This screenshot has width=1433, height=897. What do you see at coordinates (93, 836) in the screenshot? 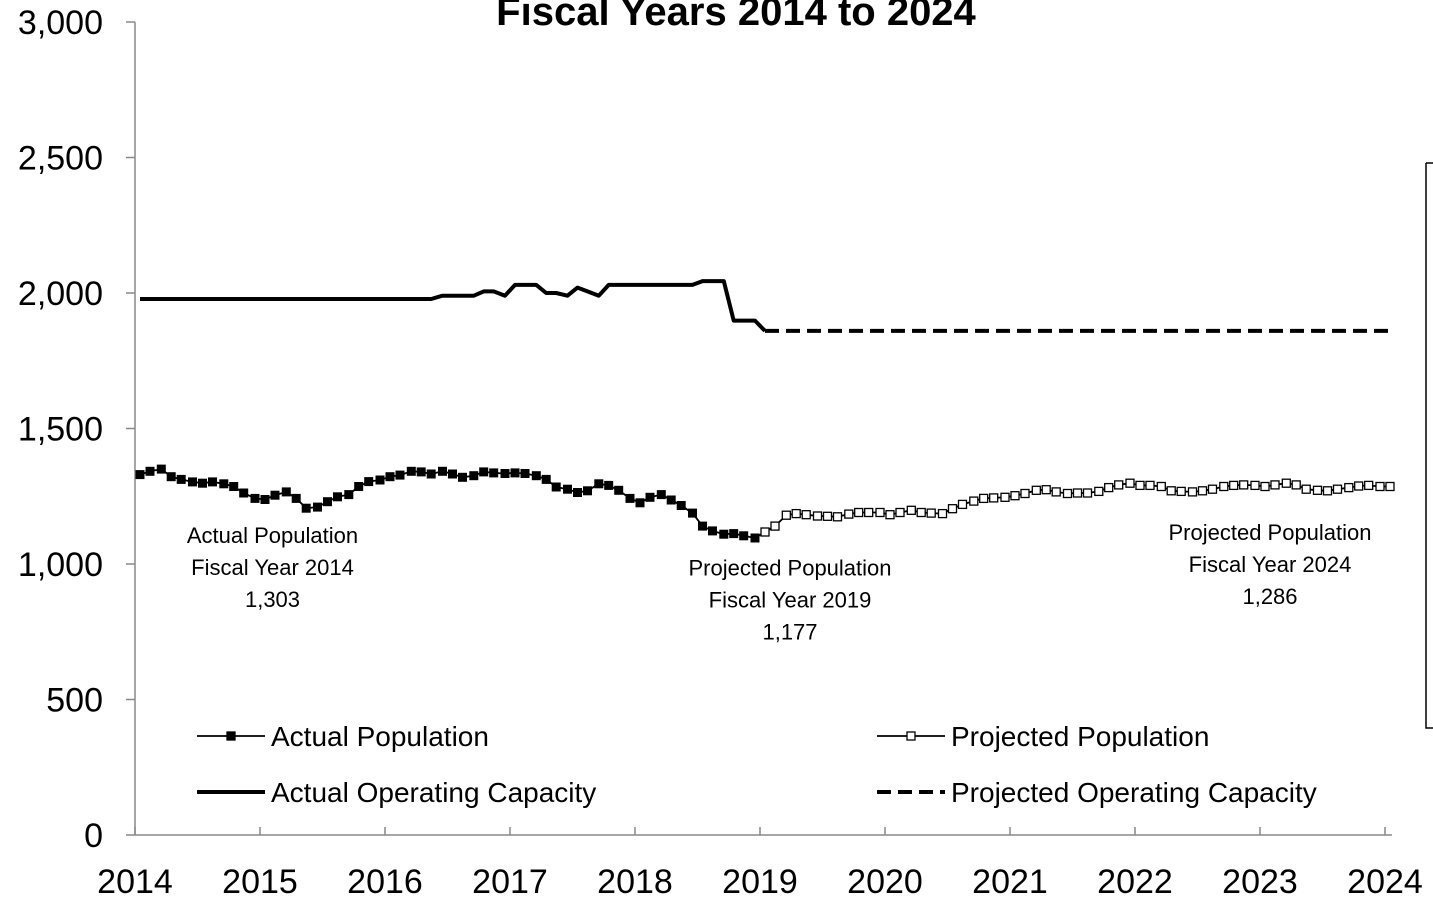
I see `y-tick-label: 0` at bounding box center [93, 836].